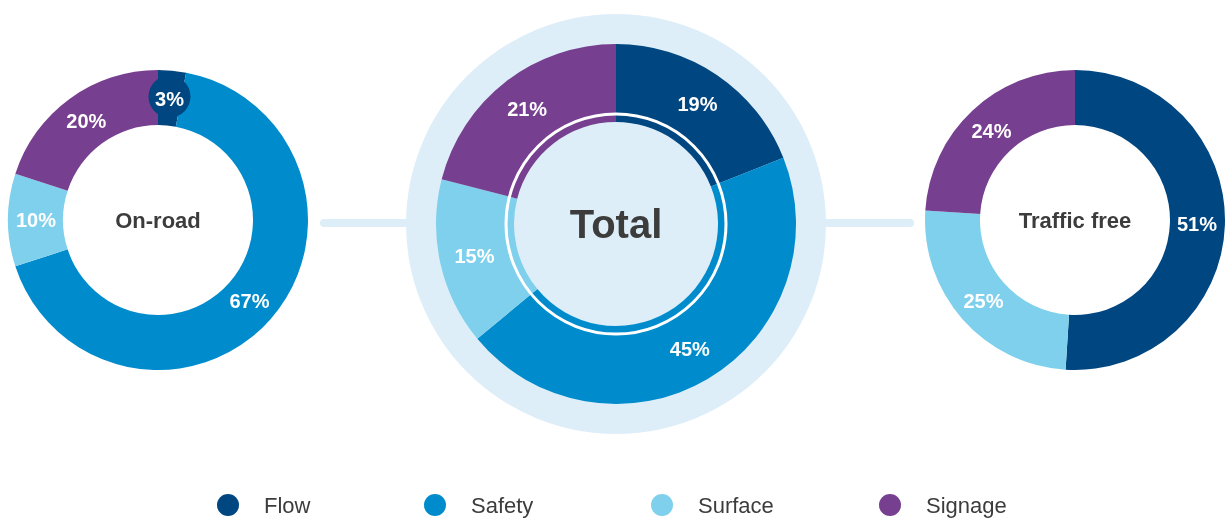 Image resolution: width=1226 pixels, height=519 pixels. What do you see at coordinates (86, 121) in the screenshot?
I see `data-label: 20%` at bounding box center [86, 121].